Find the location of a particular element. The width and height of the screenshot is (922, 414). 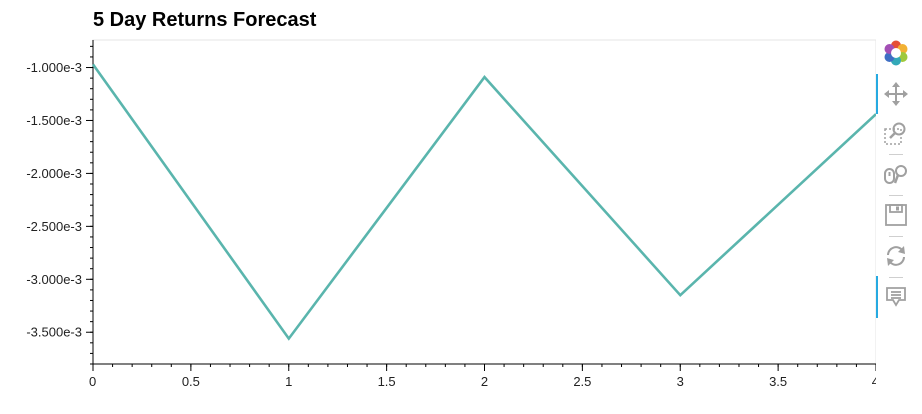

chart-title: 5 Day Returns Forecast is located at coordinates (205, 20).